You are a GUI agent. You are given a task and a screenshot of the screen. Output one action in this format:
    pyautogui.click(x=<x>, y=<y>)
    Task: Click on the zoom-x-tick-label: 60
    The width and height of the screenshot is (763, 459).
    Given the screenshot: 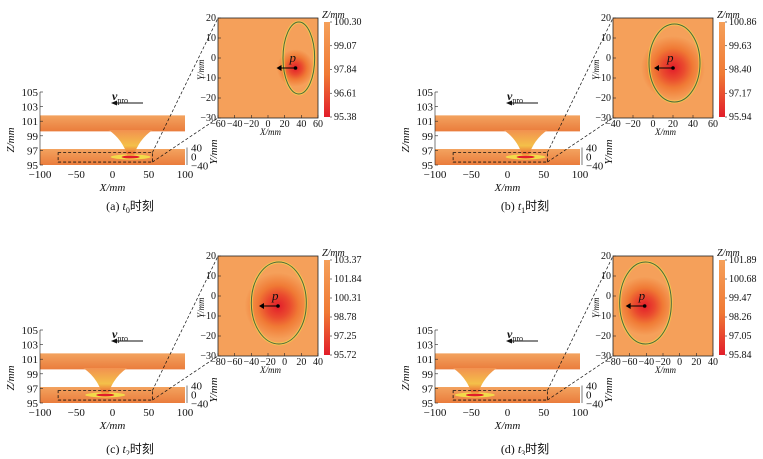 What is the action you would take?
    pyautogui.click(x=713, y=124)
    